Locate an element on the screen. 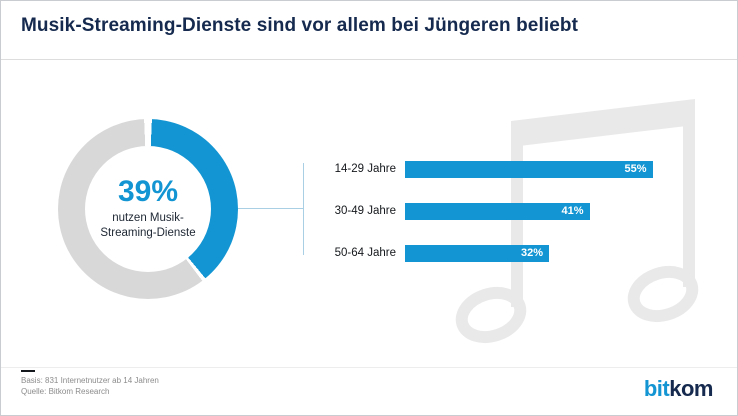 Image resolution: width=738 pixels, height=416 pixels. bar-category-label: 50-64 Jahre is located at coordinates (365, 253).